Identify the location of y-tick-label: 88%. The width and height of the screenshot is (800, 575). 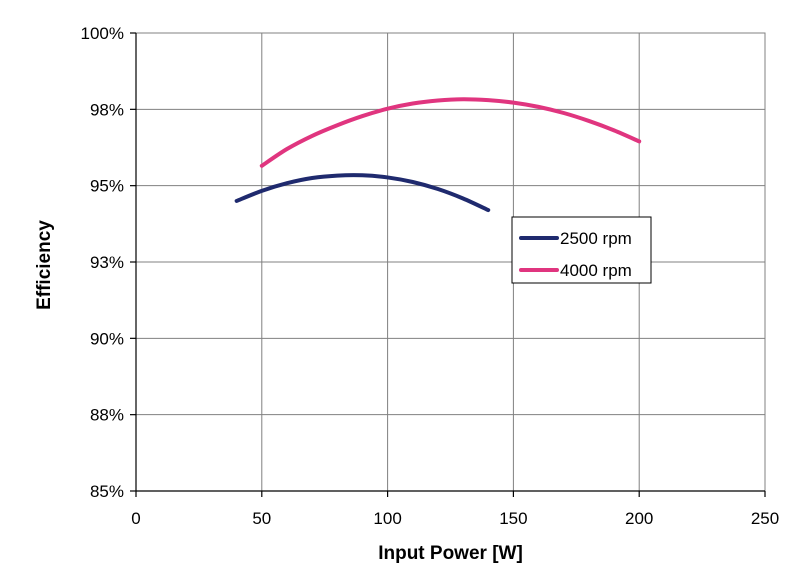
(107, 415).